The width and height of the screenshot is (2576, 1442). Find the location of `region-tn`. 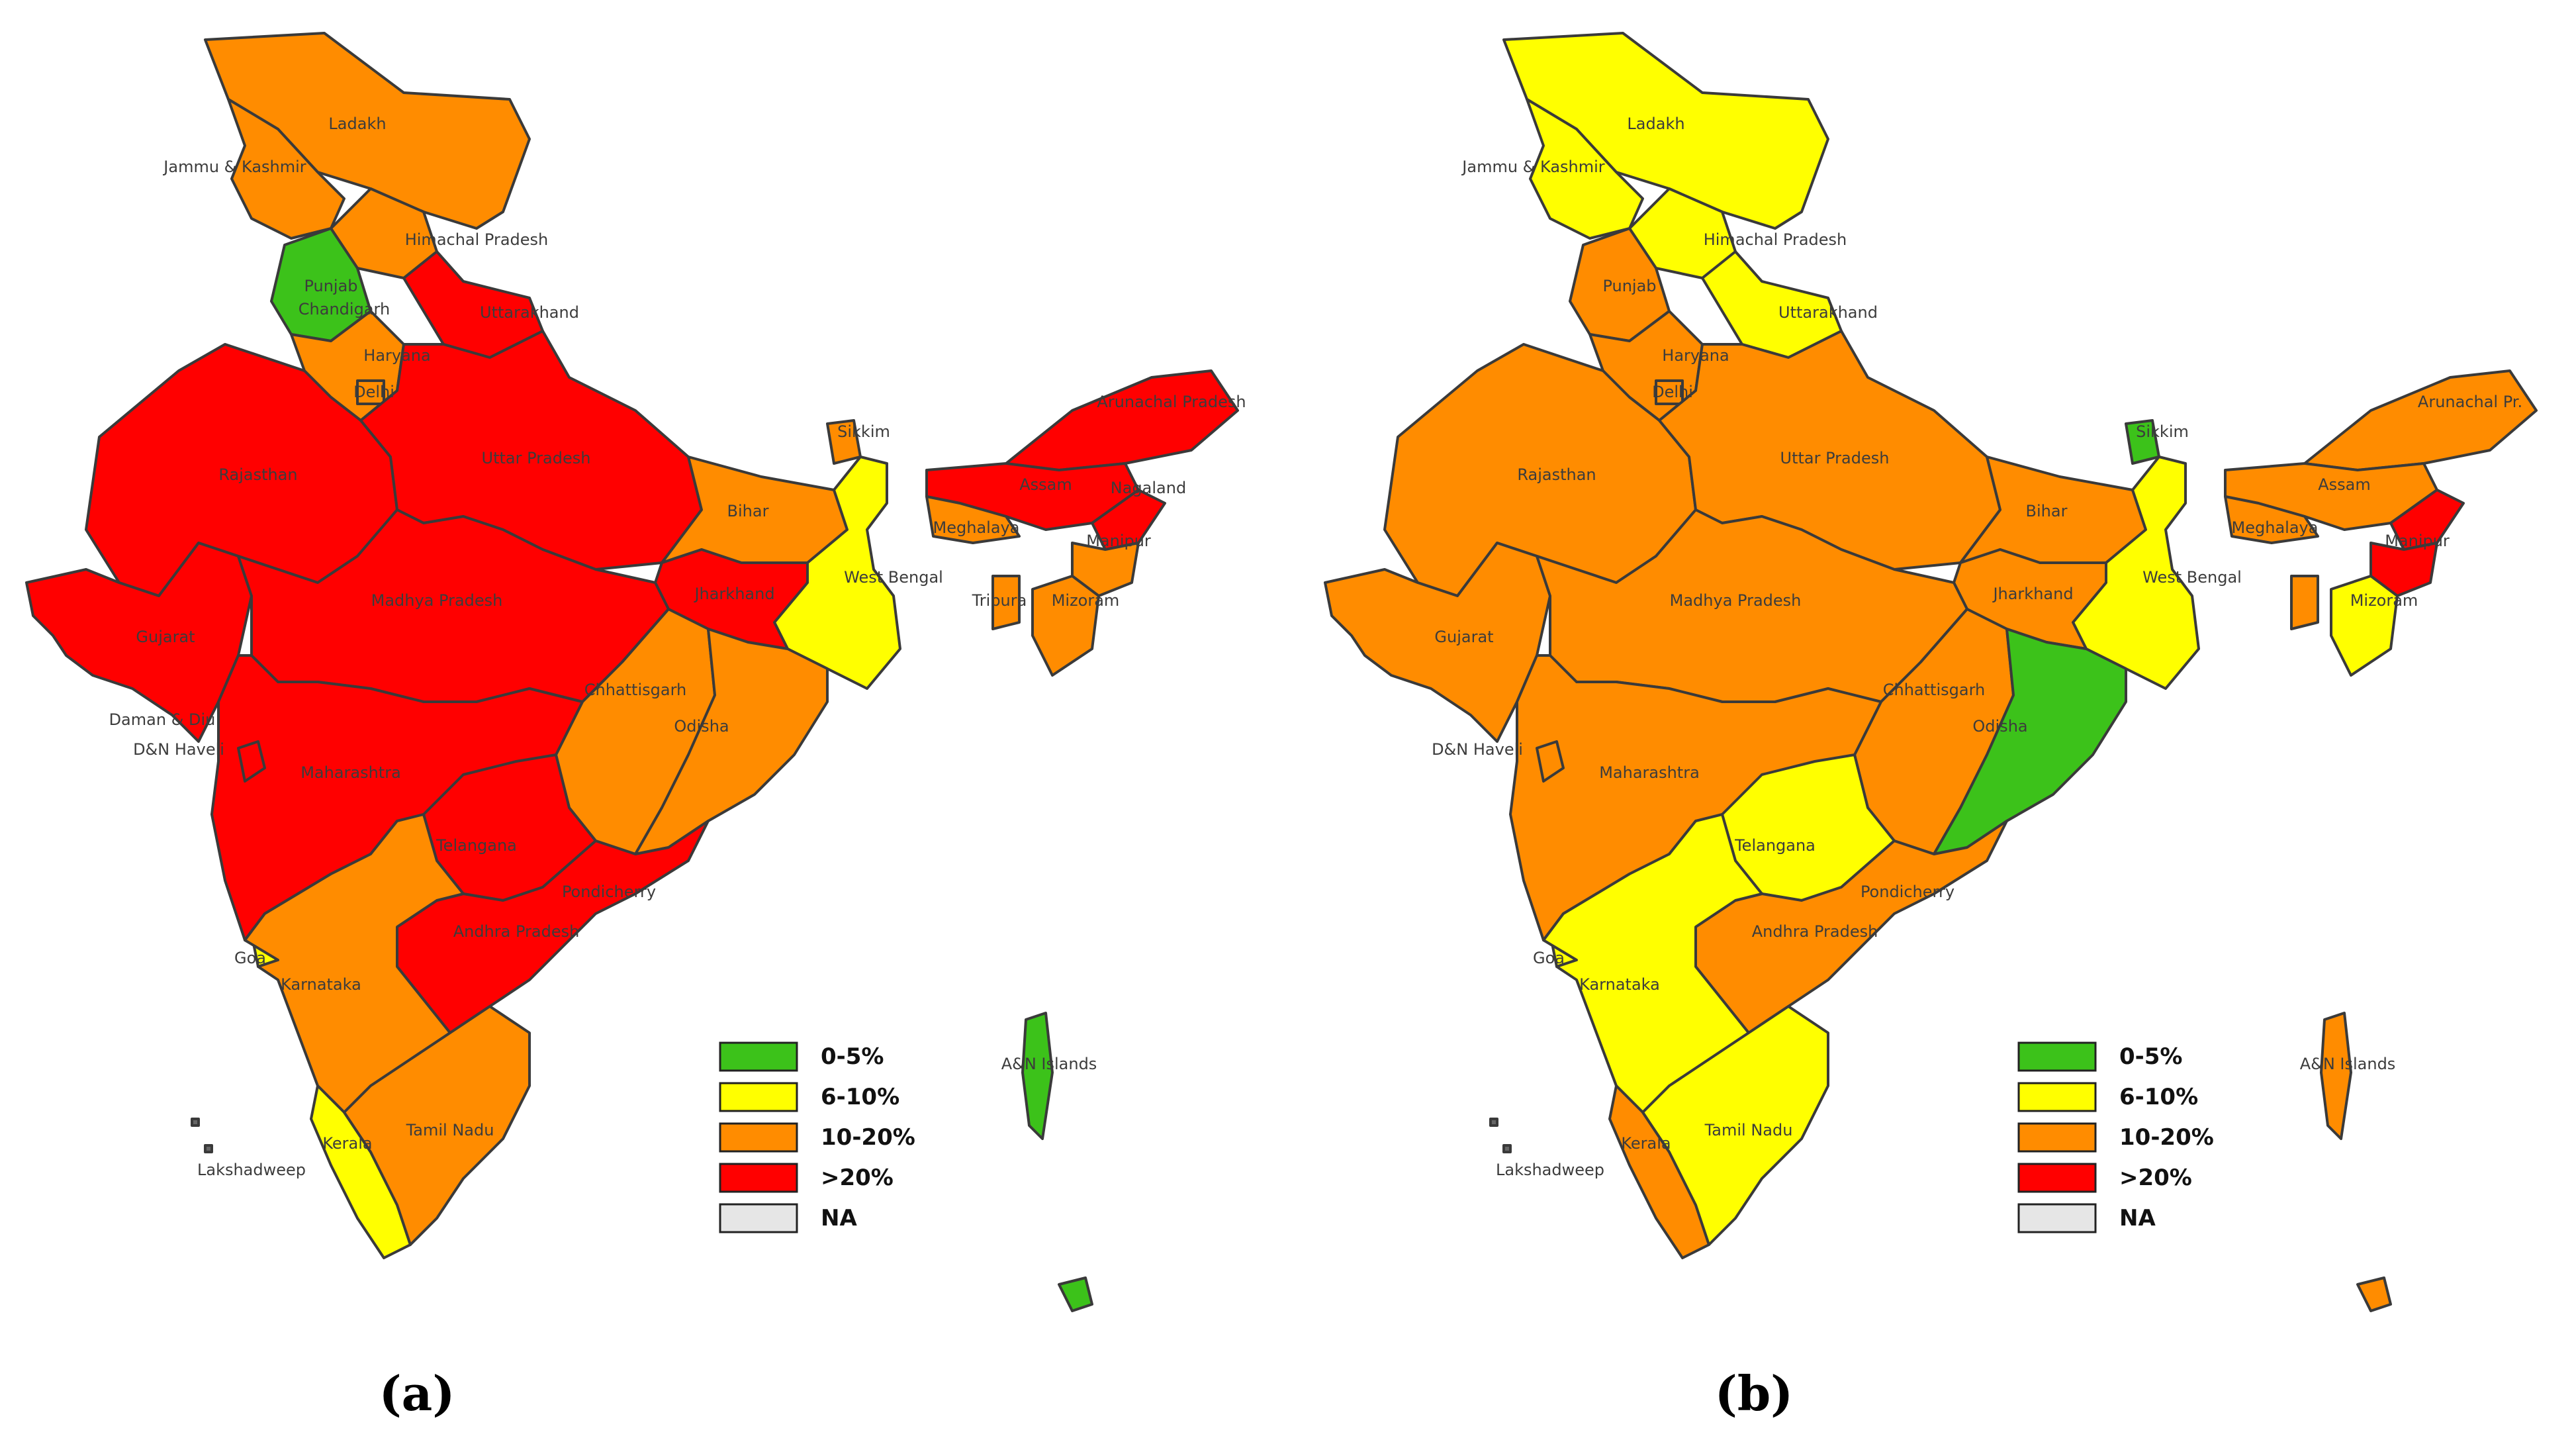

region-tn is located at coordinates (1735, 1125).